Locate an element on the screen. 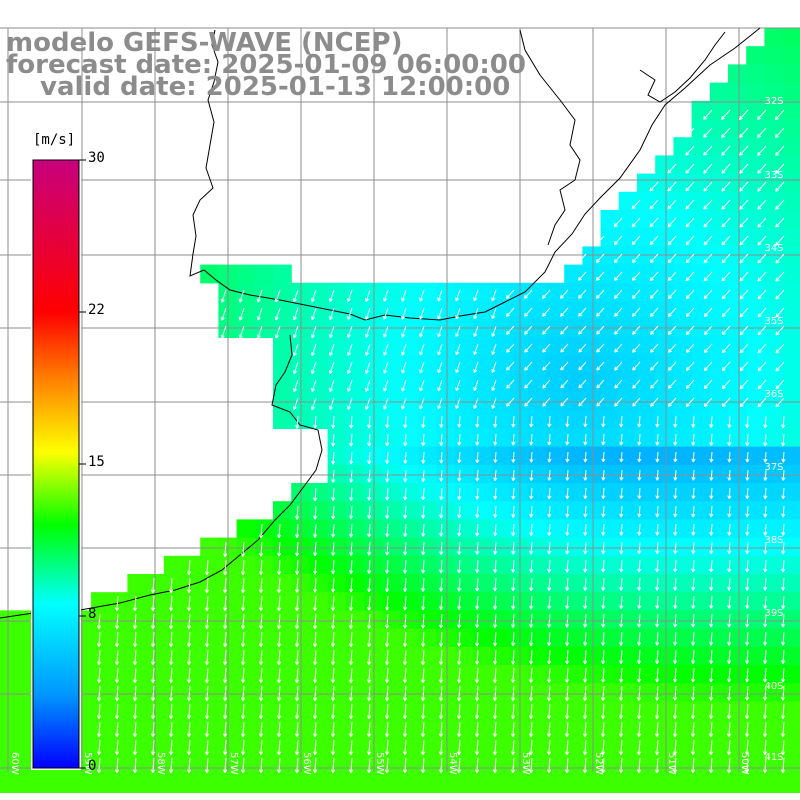 This screenshot has width=800, height=800. longitude-label: 53W is located at coordinates (525, 763).